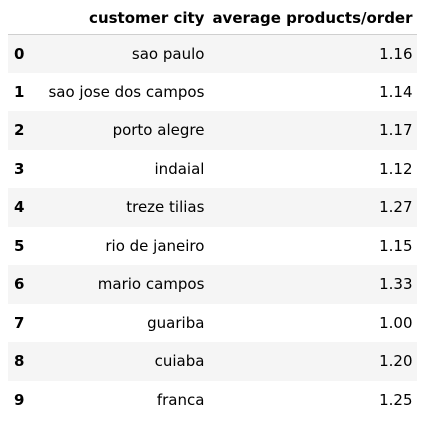  Describe the element at coordinates (151, 284) in the screenshot. I see `cell-customer-city: mario campos` at that location.